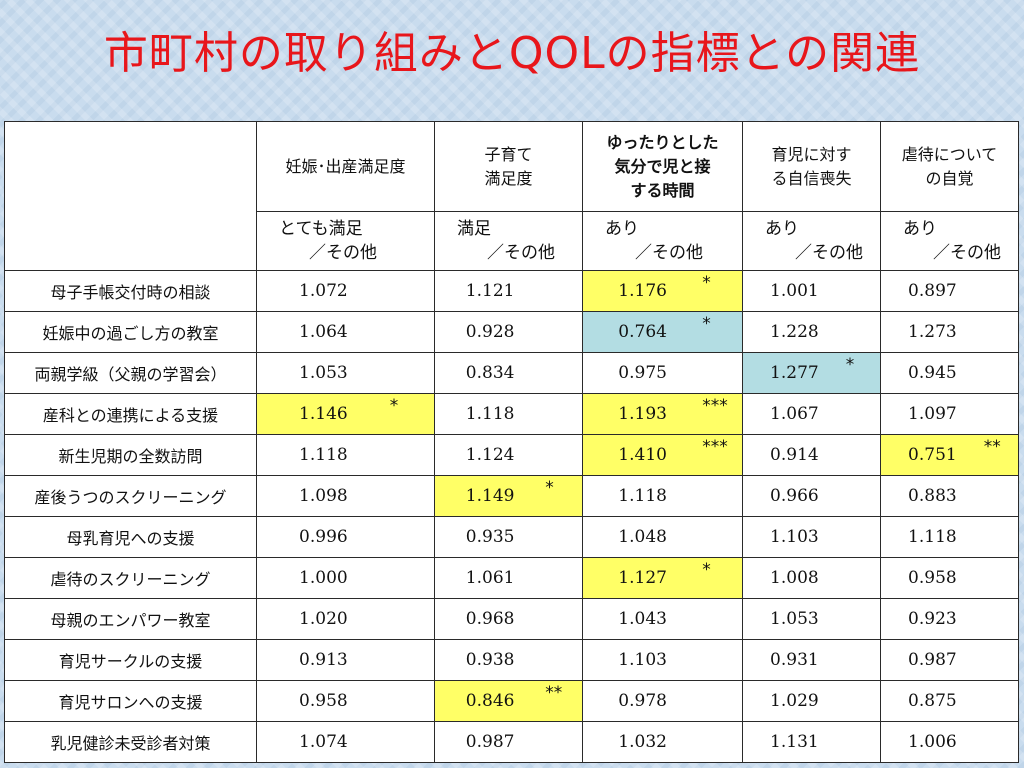 This screenshot has height=768, width=1024. I want to click on column-header-line: 子育て, so click(508, 154).